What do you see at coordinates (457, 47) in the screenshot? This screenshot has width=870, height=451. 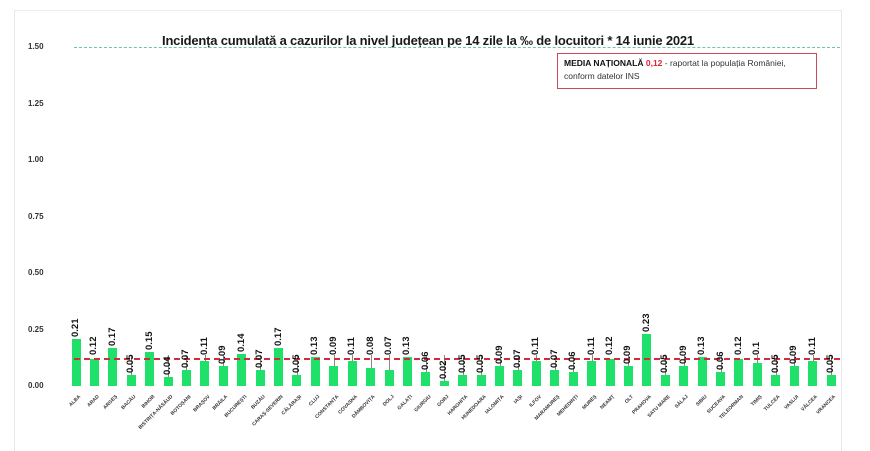 I see `threshold-line` at bounding box center [457, 47].